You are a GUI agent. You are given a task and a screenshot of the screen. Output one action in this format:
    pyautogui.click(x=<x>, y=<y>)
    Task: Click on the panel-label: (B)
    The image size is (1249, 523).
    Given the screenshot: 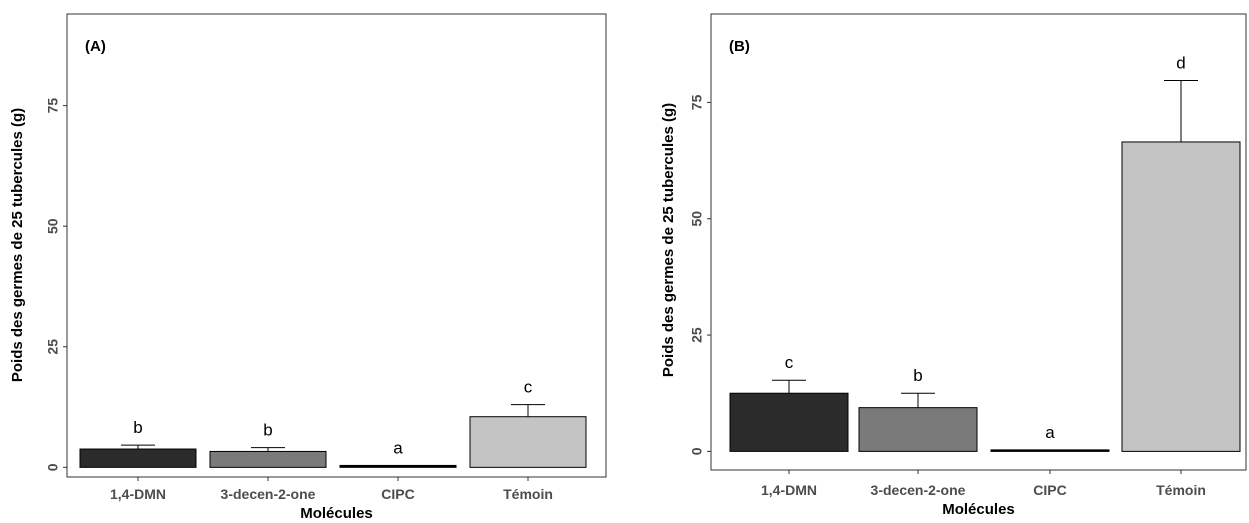 What is the action you would take?
    pyautogui.click(x=739, y=46)
    